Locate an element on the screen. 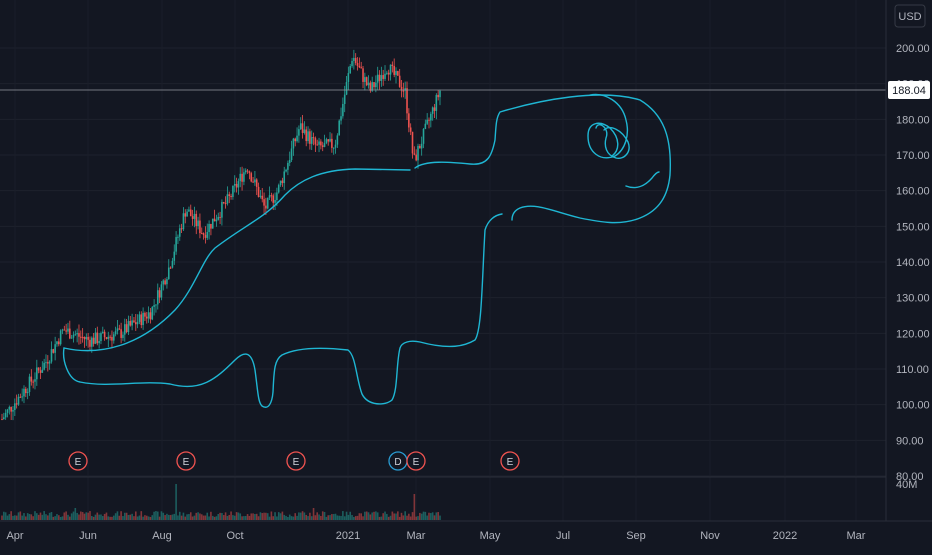 Image resolution: width=932 pixels, height=555 pixels. currency-box is located at coordinates (910, 16).